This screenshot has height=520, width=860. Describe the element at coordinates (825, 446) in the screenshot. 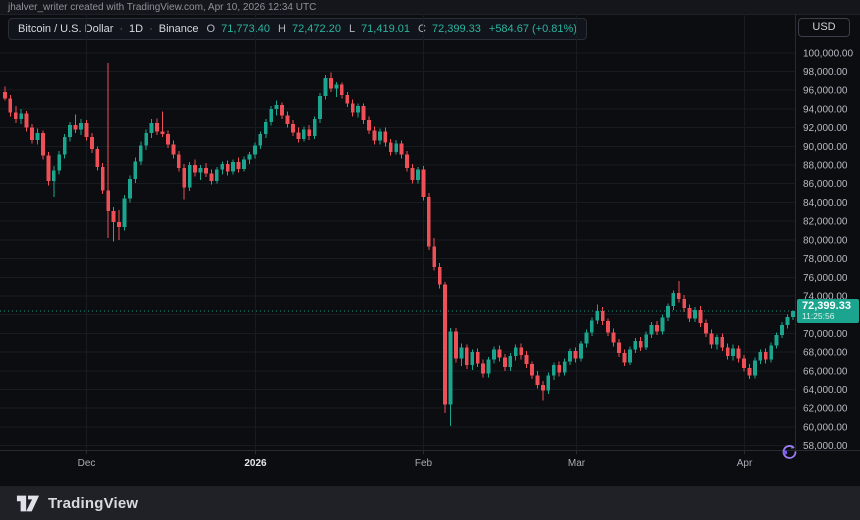

I see `price-axis-label: 58,000.00` at that location.